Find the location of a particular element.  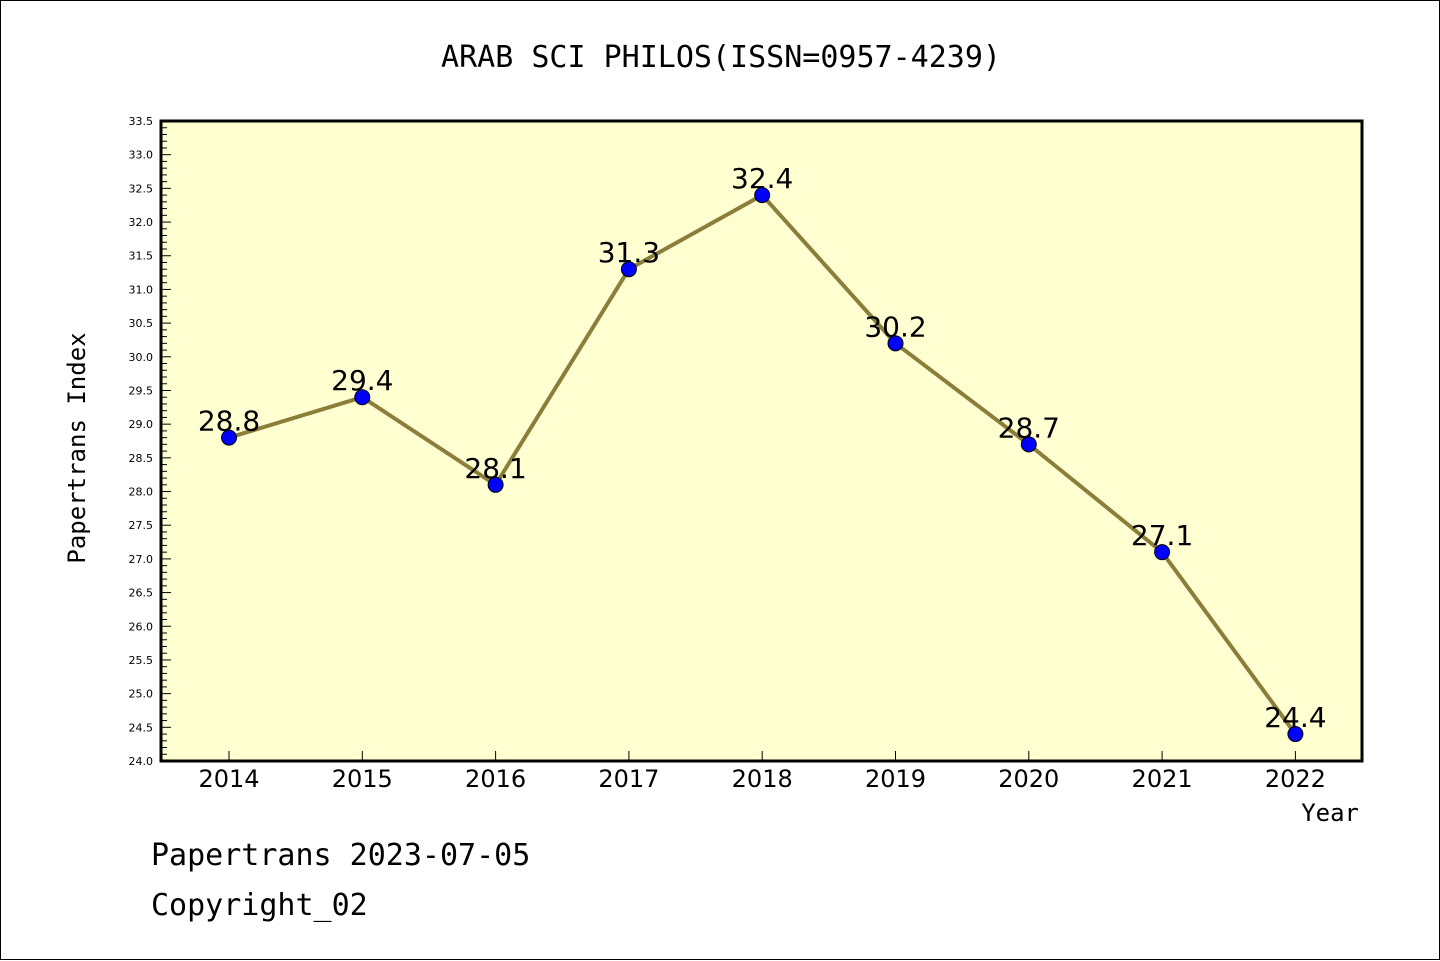

data-label: 28.1 is located at coordinates (495, 468).